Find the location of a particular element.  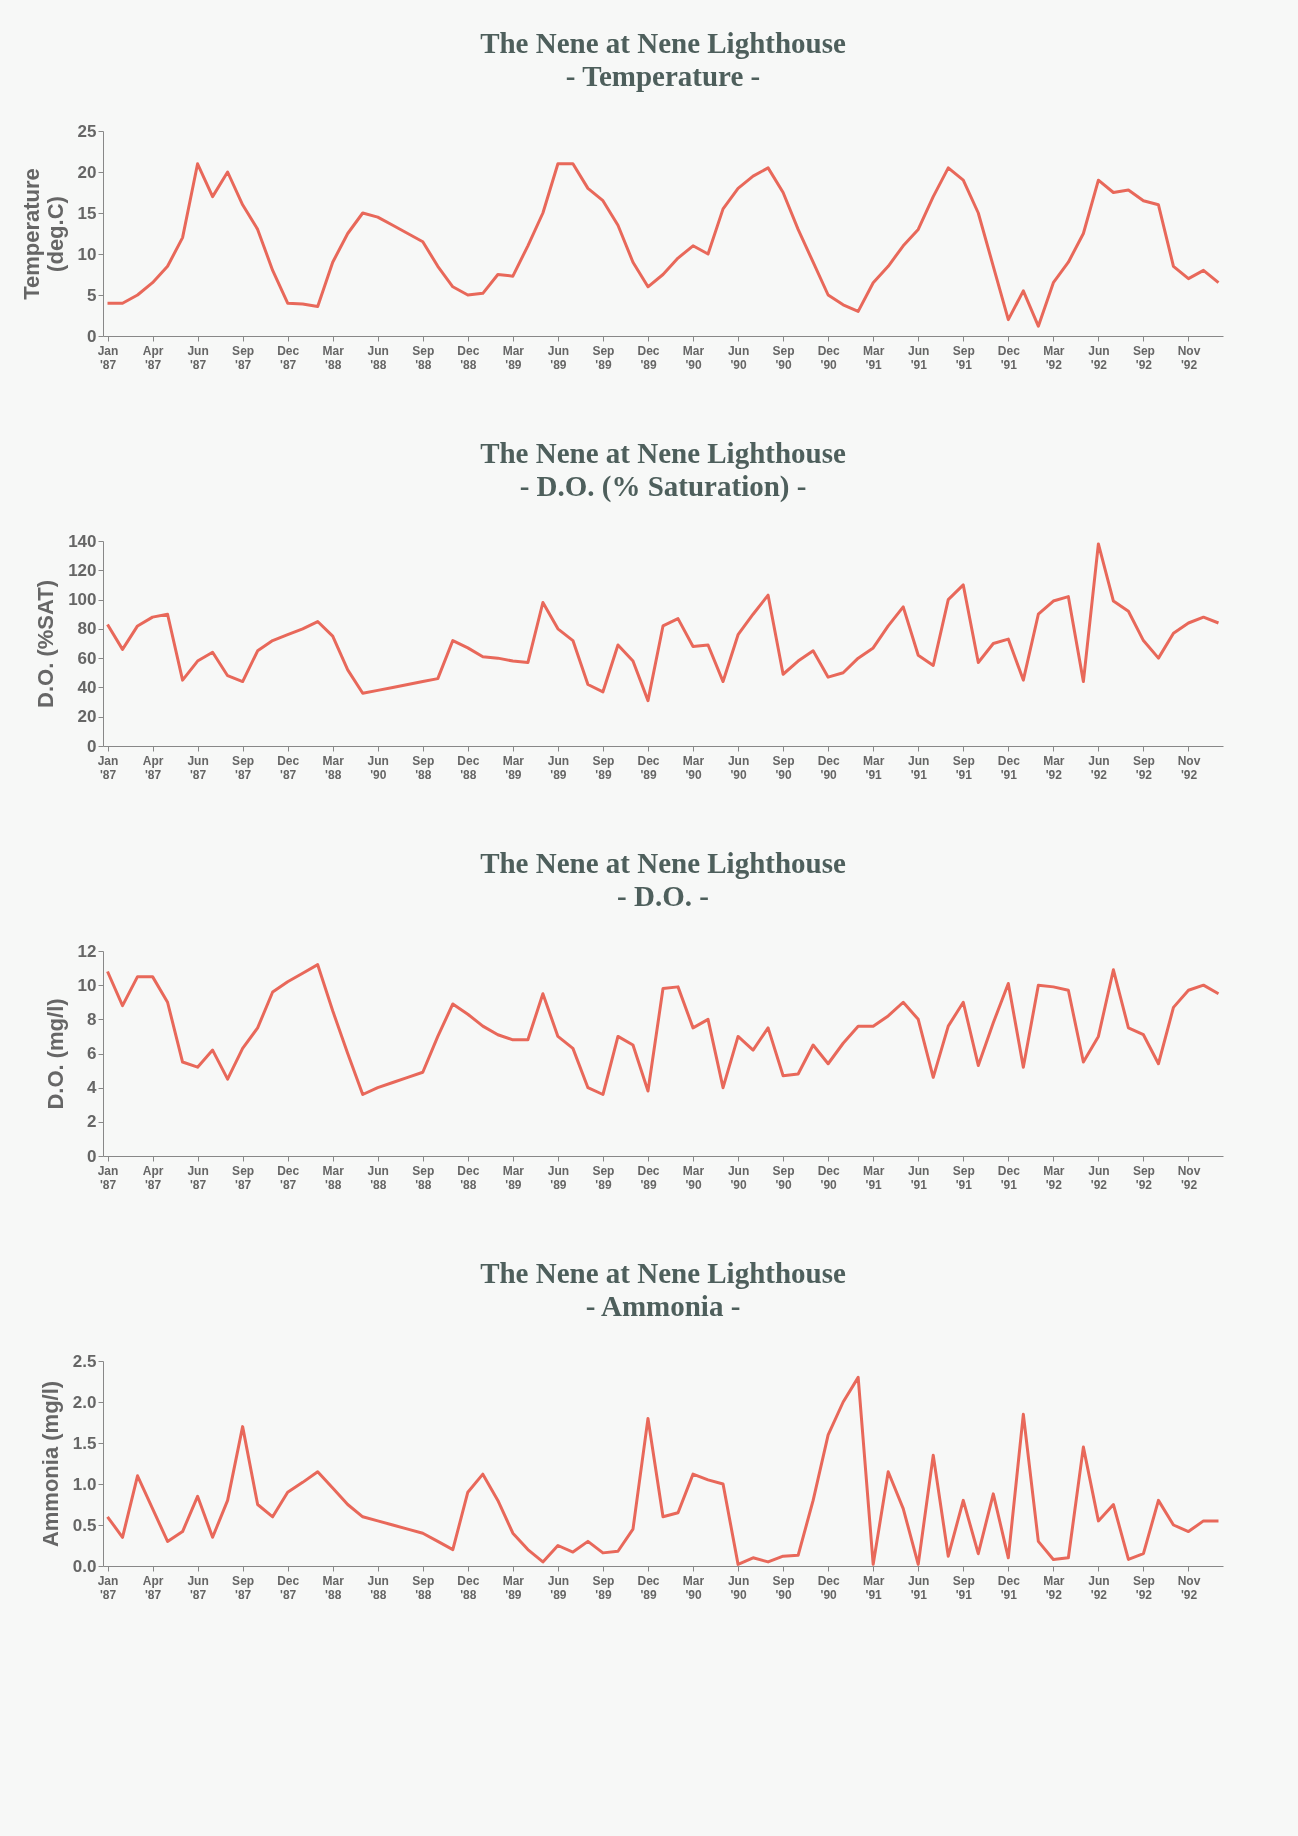

y-tick-label: 80 is located at coordinates (87, 629).